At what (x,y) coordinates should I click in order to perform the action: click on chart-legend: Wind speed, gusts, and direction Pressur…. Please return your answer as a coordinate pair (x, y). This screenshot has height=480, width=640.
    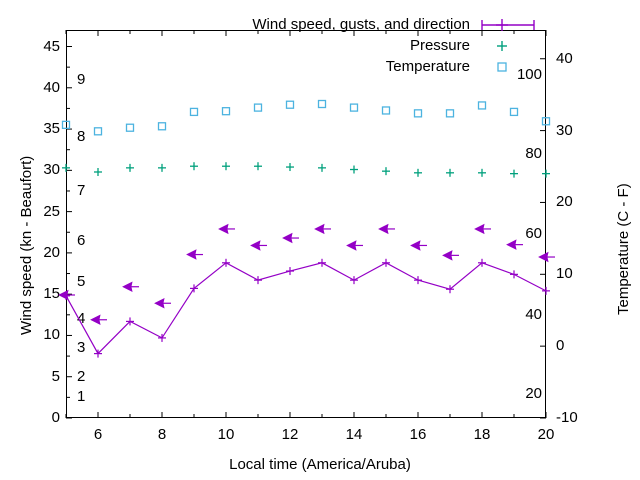
    Looking at the image, I should click on (366, 45).